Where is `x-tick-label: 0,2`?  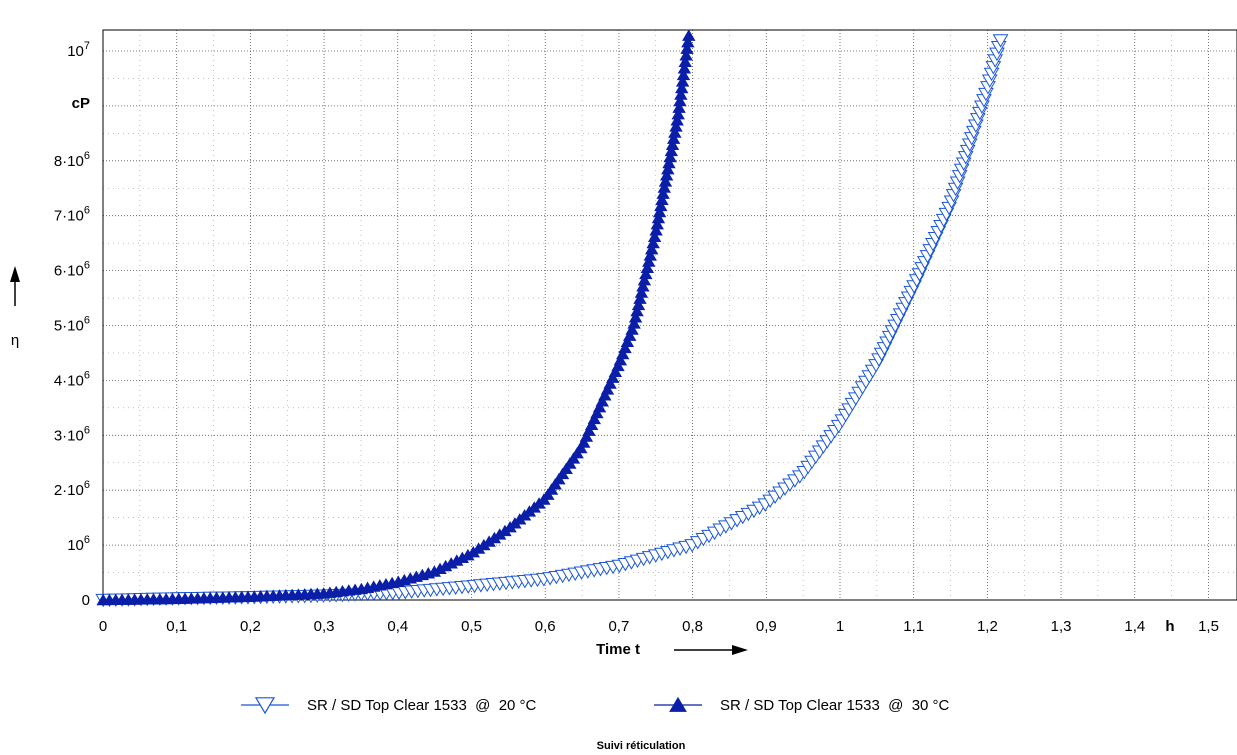 x-tick-label: 0,2 is located at coordinates (250, 626).